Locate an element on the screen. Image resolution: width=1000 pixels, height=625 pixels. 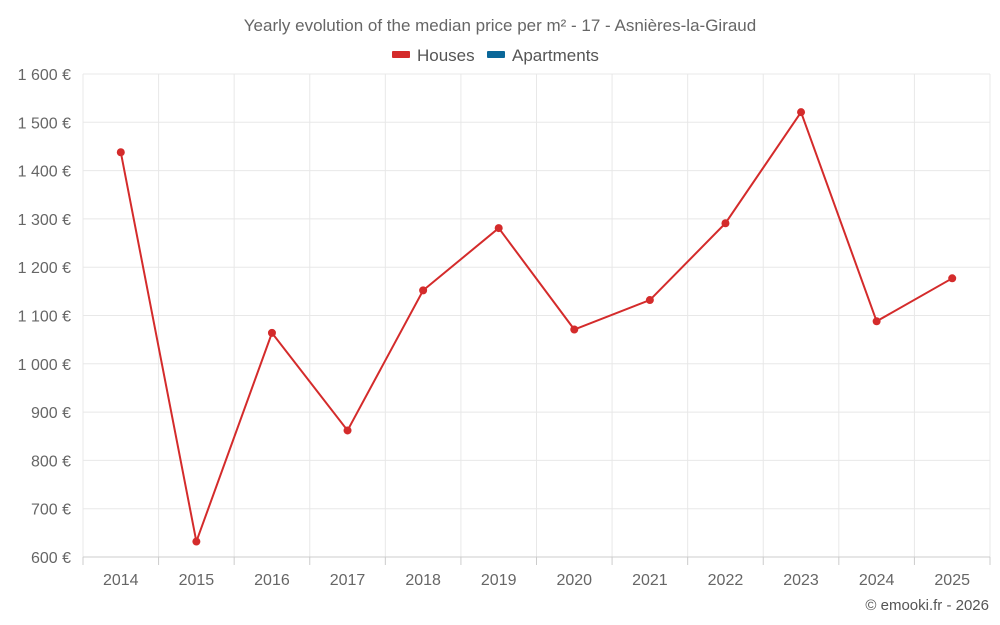
data-point-houses-2019 is located at coordinates (498, 228).